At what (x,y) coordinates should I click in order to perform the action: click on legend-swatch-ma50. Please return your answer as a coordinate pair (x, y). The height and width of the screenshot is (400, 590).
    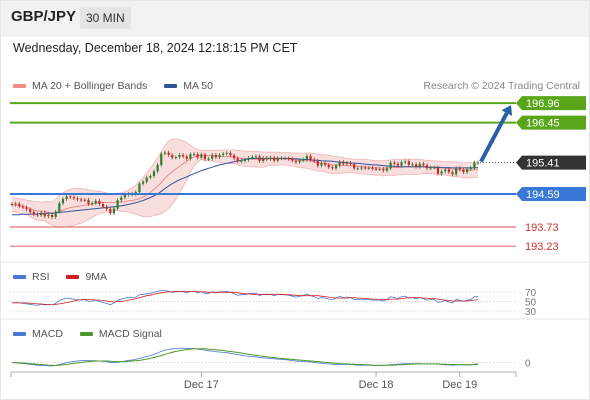
    Looking at the image, I should click on (171, 86).